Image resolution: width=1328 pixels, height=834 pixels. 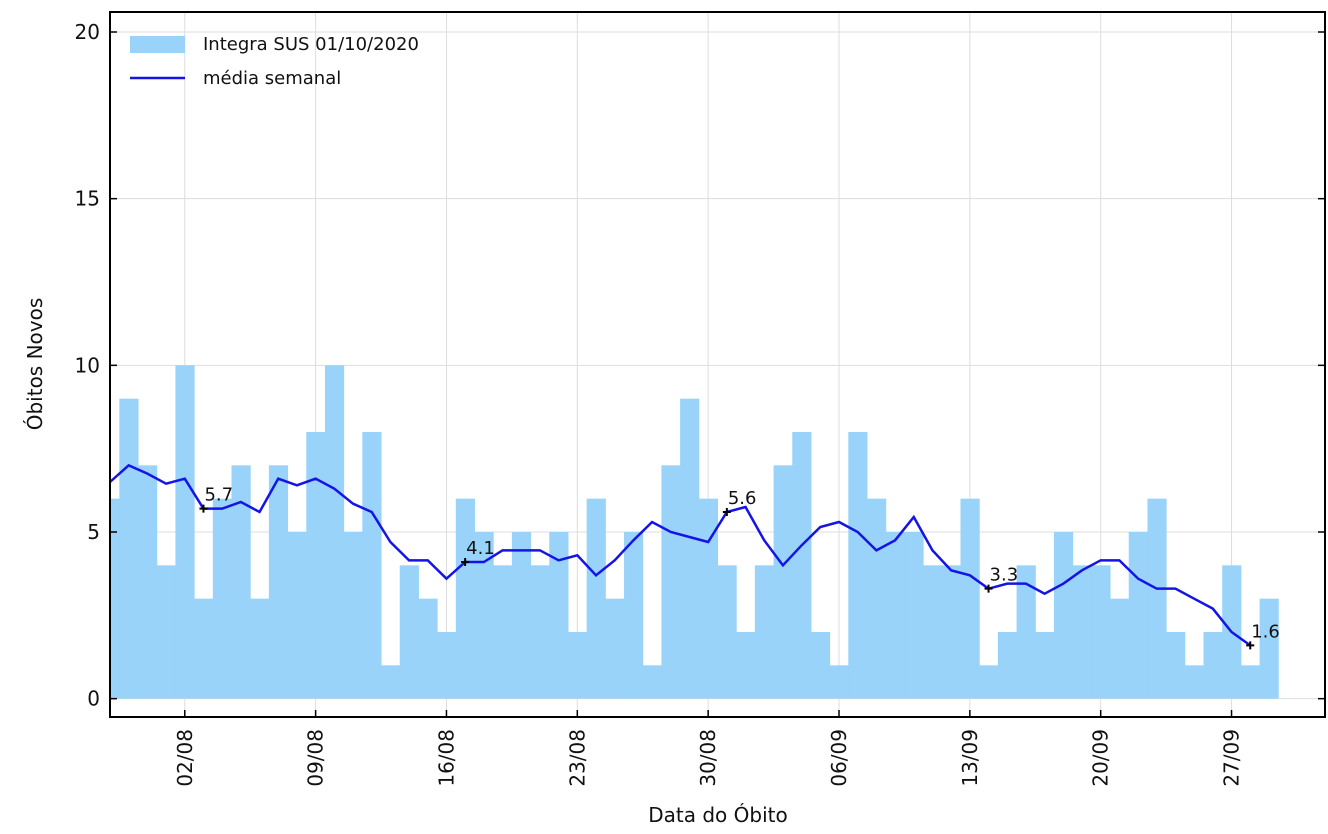 I want to click on x-tick-label: 09/08, so click(x=316, y=758).